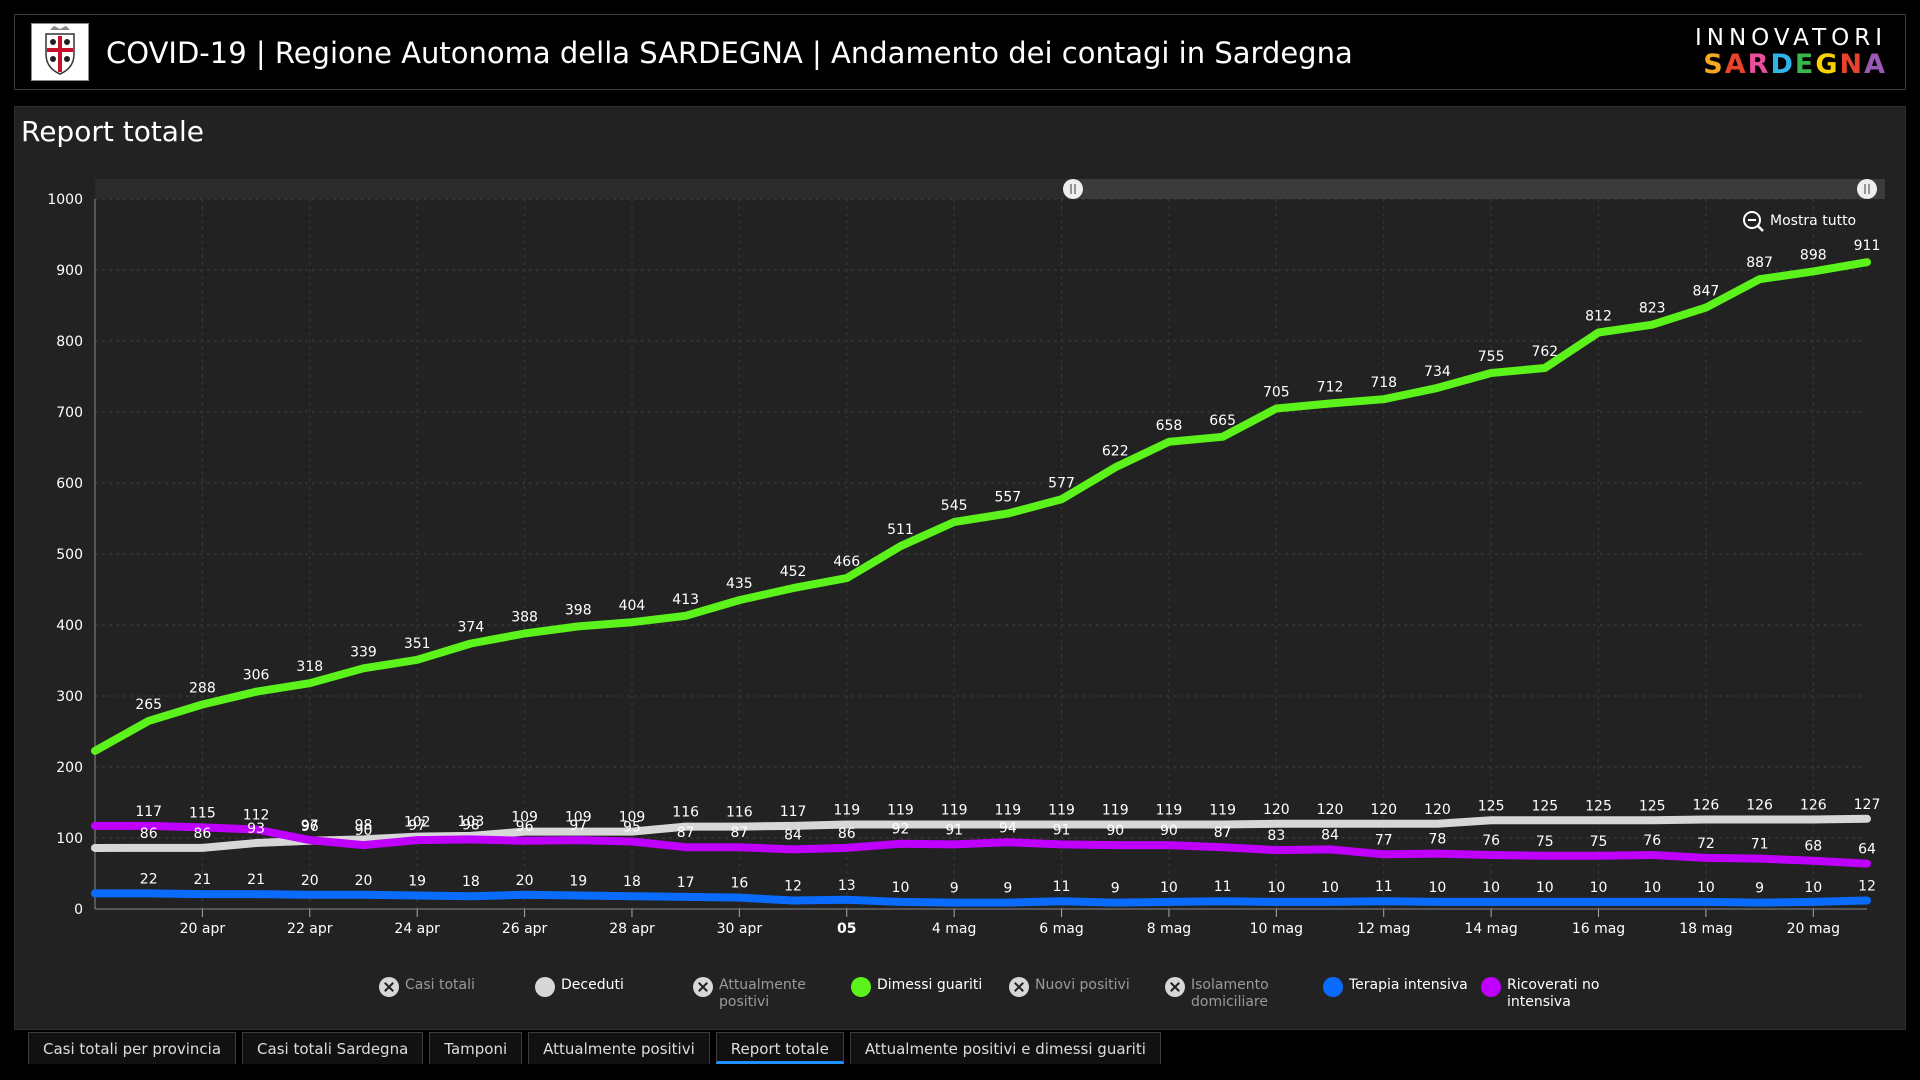  Describe the element at coordinates (1062, 830) in the screenshot. I see `data-label: 91` at that location.